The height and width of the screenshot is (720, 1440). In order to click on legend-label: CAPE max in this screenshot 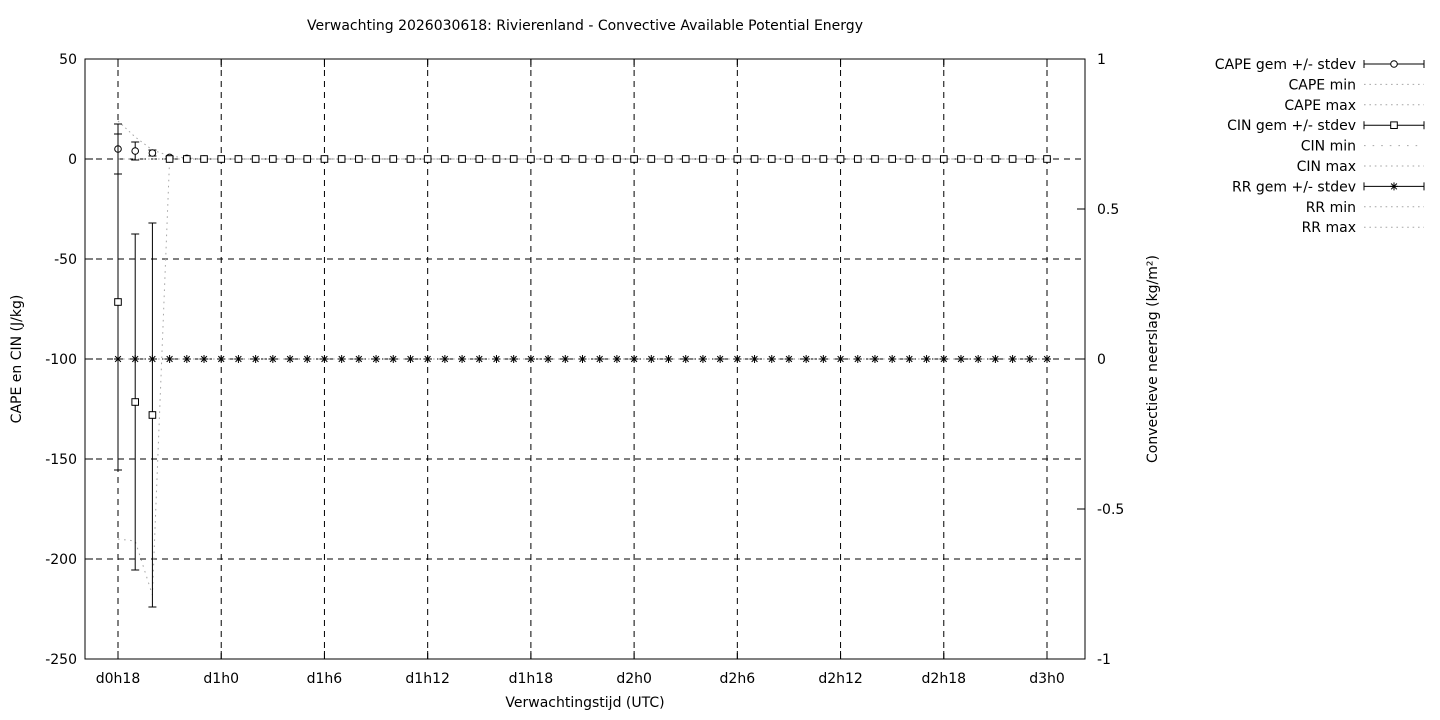, I will do `click(1320, 106)`.